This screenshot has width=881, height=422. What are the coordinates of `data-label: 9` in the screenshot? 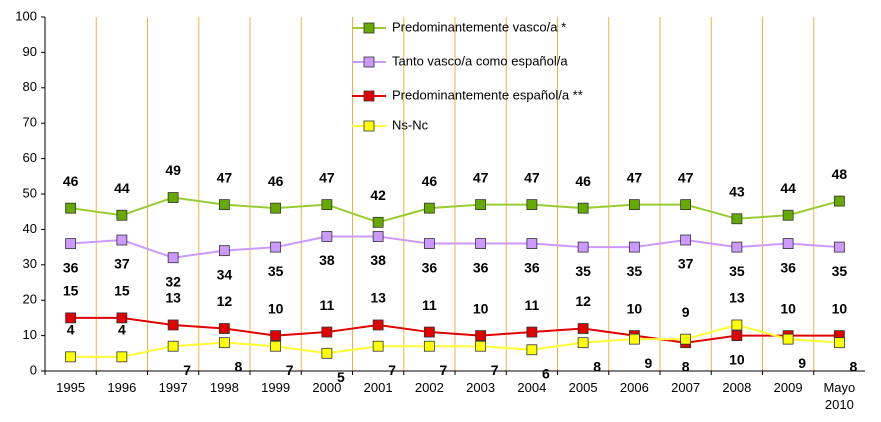 It's located at (648, 363).